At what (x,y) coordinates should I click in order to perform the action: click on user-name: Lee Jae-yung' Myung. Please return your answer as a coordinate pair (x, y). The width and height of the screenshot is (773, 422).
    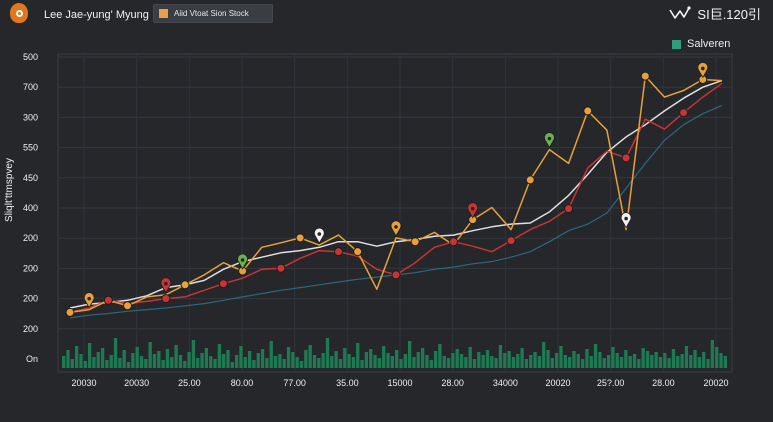
    Looking at the image, I should click on (96, 15).